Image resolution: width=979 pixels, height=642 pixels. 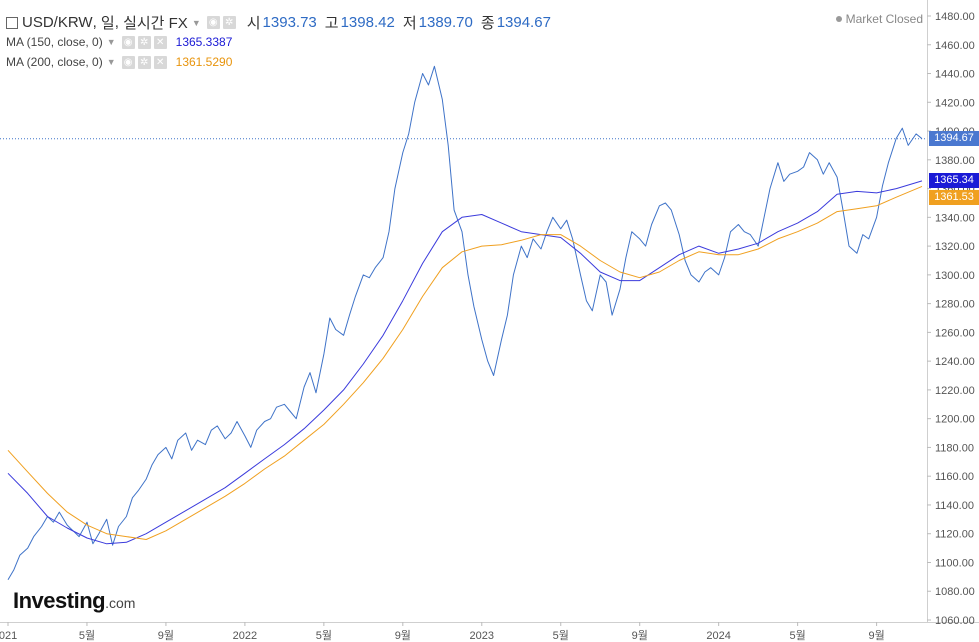 What do you see at coordinates (253, 23) in the screenshot?
I see `open-label: 시` at bounding box center [253, 23].